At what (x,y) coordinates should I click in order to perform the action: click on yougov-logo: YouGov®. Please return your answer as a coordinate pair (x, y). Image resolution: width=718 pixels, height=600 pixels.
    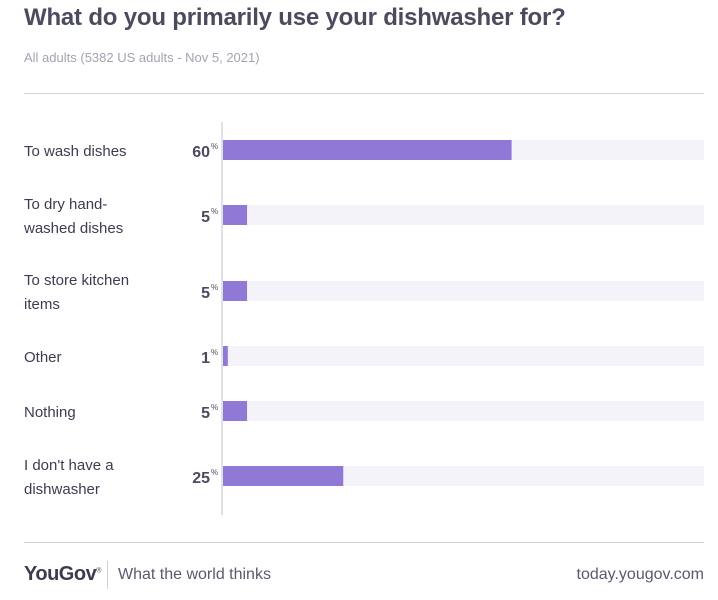
    Looking at the image, I should click on (62, 574).